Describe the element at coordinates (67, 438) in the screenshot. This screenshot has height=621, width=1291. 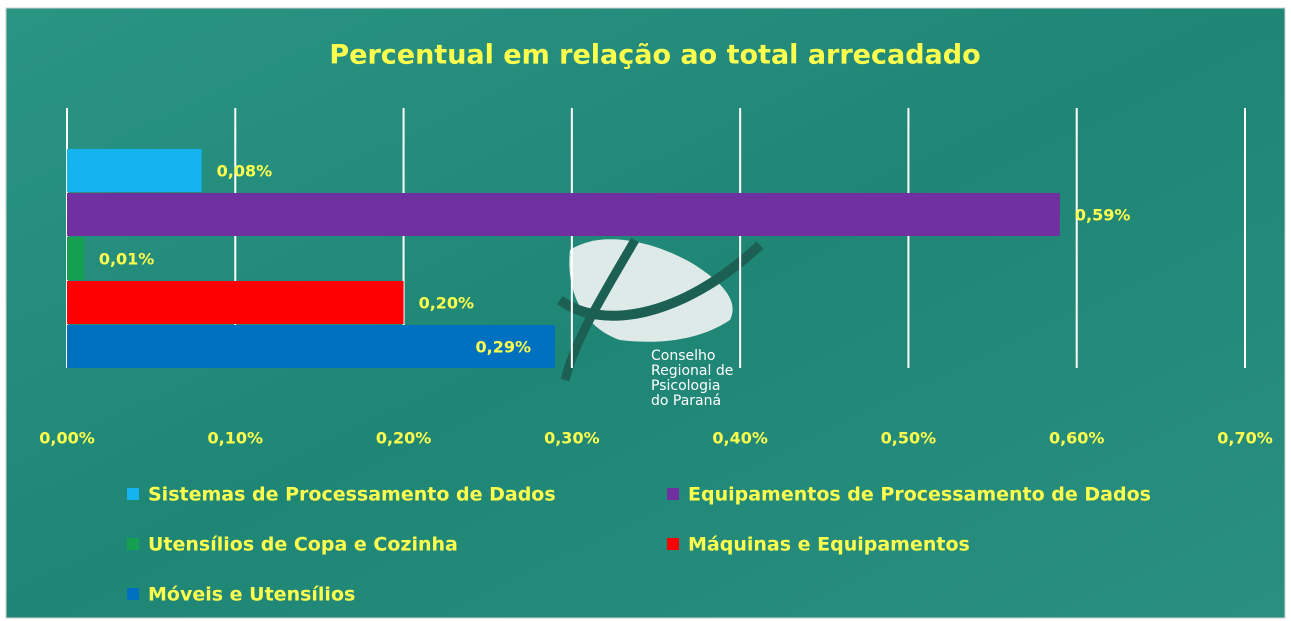
I see `x-tick-label: 0,00%` at that location.